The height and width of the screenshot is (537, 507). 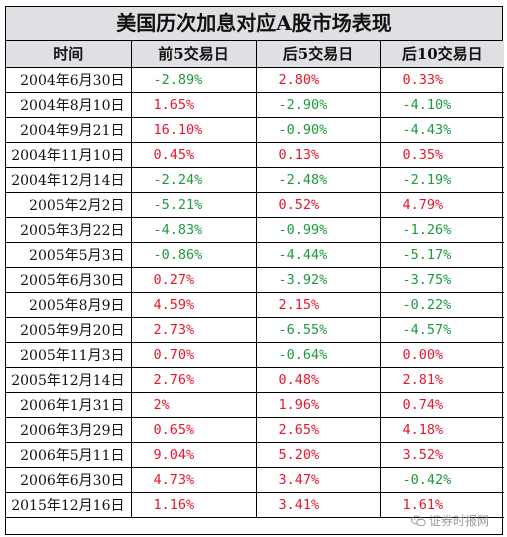 What do you see at coordinates (193, 404) in the screenshot?
I see `pre5-cell: 2%` at bounding box center [193, 404].